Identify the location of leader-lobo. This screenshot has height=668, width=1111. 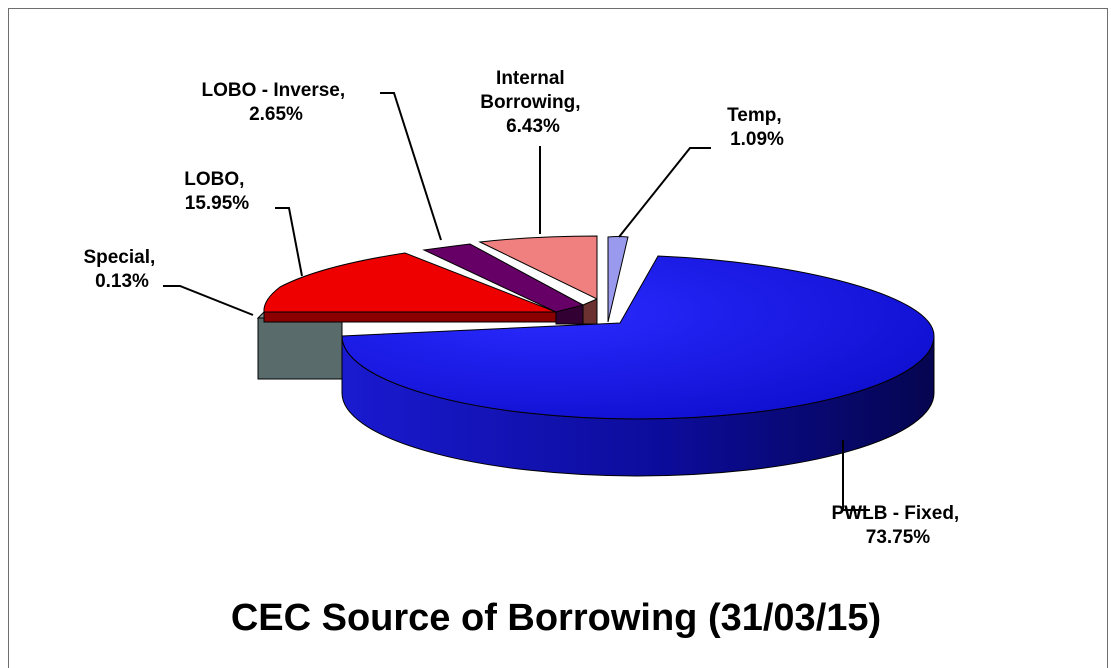
(289, 242).